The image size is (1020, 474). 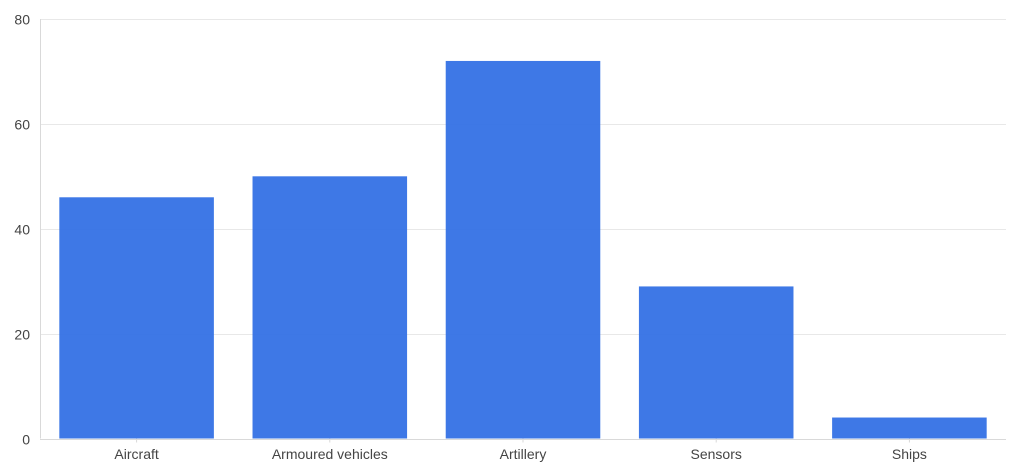 I want to click on y-tick-label: 40, so click(x=22, y=230).